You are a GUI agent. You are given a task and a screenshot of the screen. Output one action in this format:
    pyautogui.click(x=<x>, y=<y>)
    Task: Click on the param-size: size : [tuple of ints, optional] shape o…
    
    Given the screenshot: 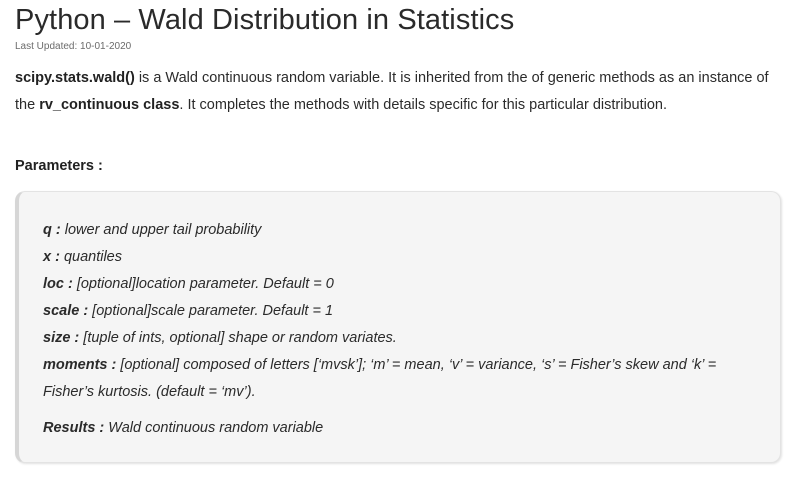 What is the action you would take?
    pyautogui.click(x=405, y=338)
    